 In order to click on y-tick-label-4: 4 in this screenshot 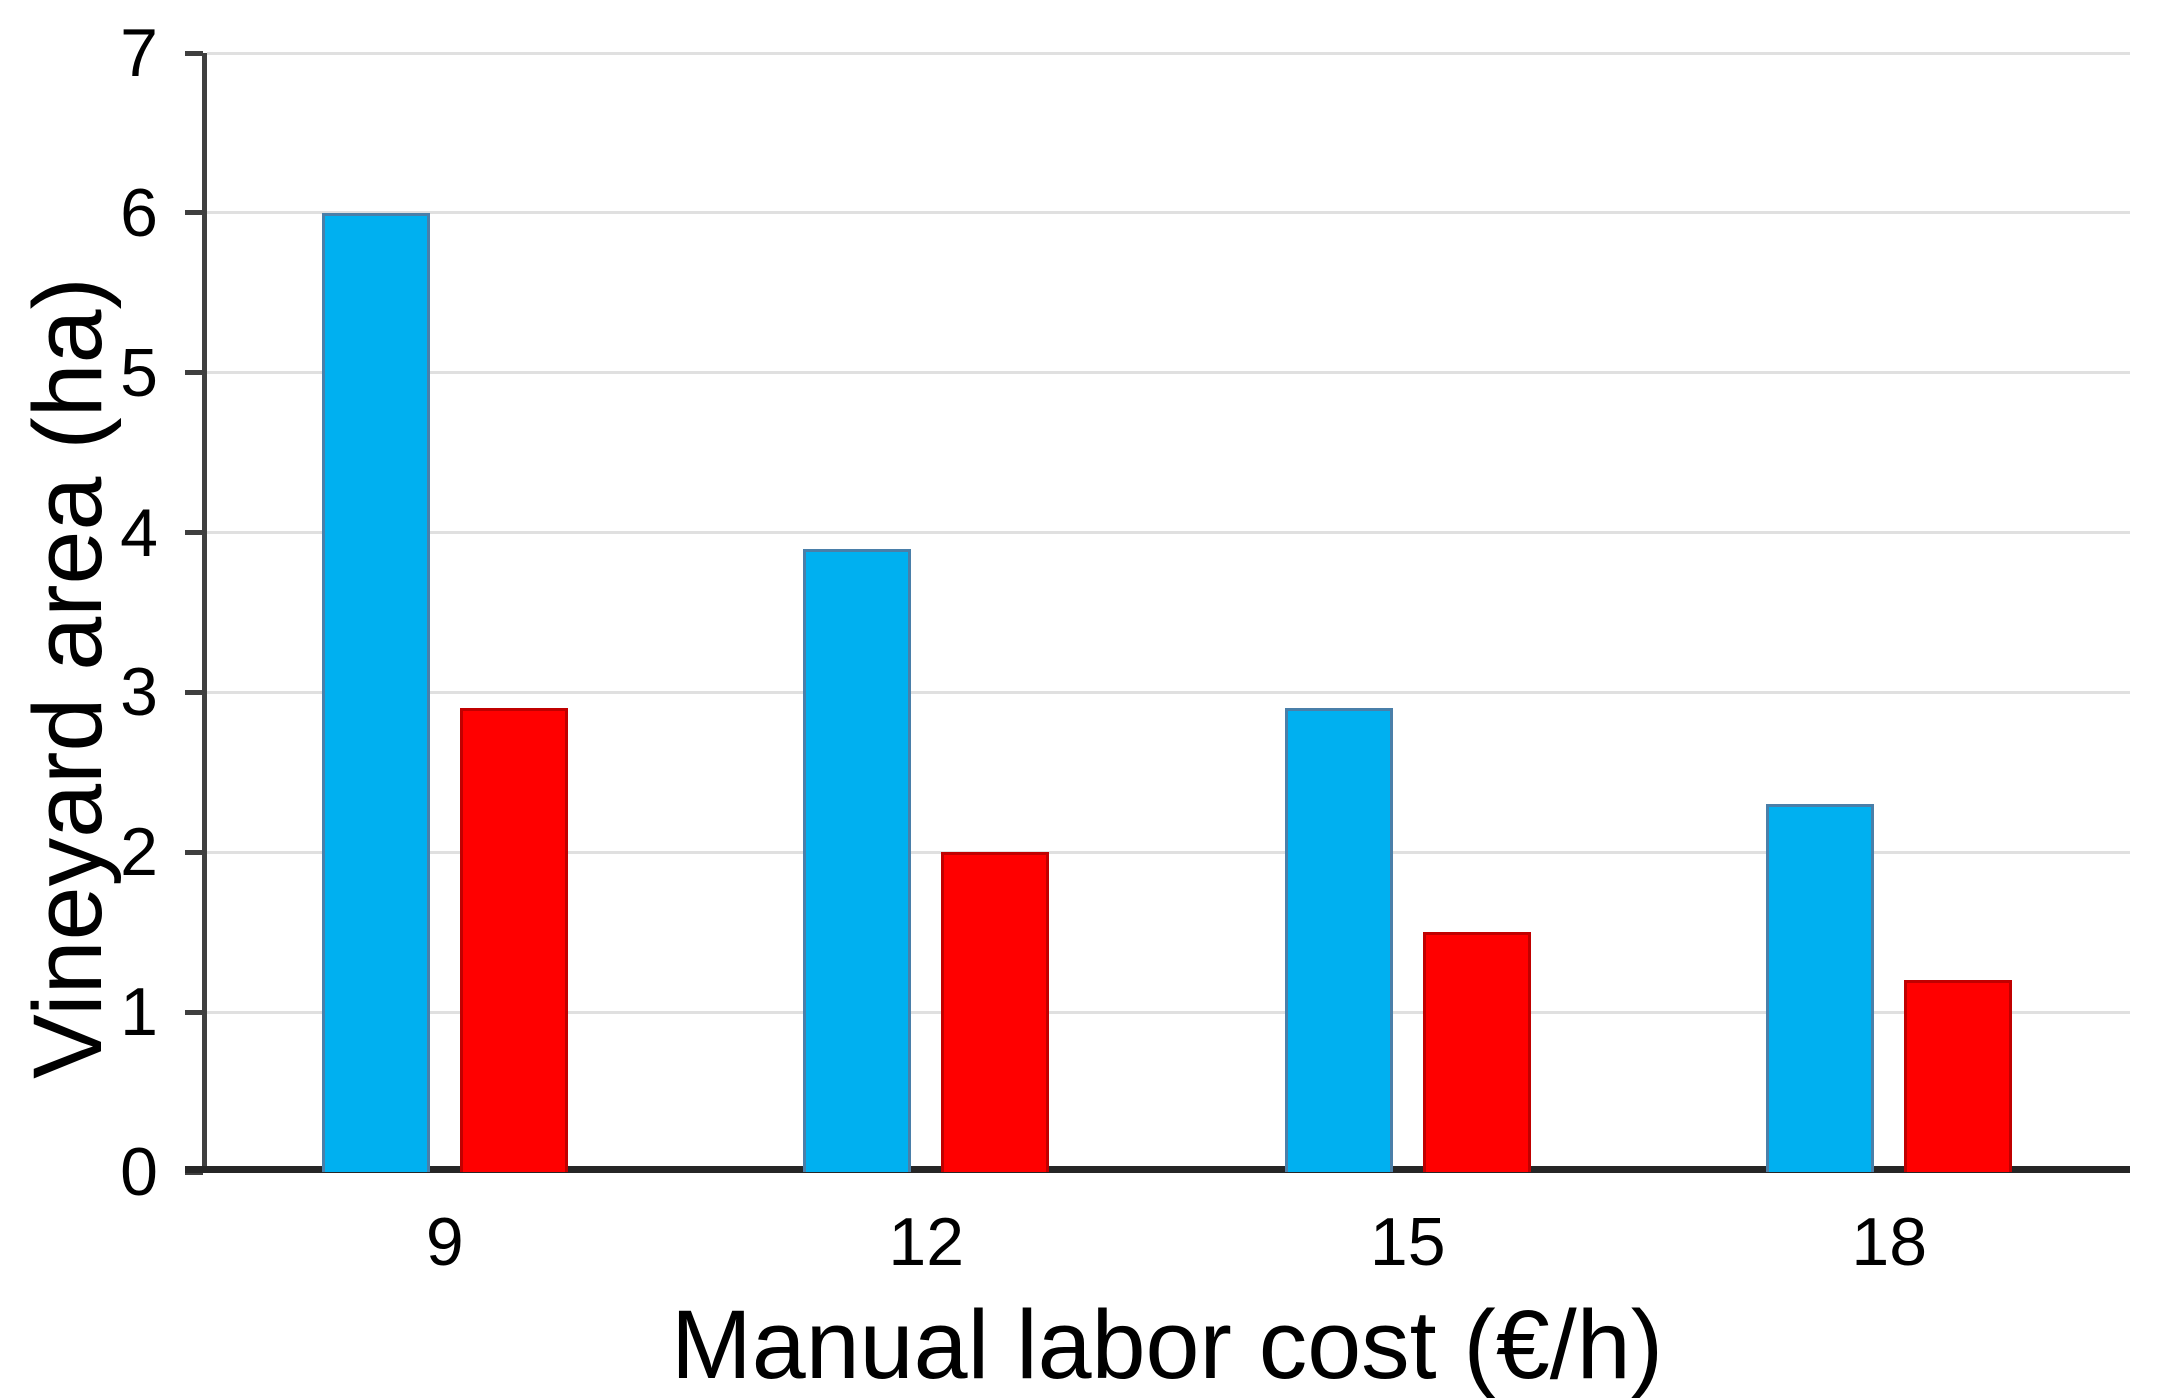, I will do `click(139, 532)`.